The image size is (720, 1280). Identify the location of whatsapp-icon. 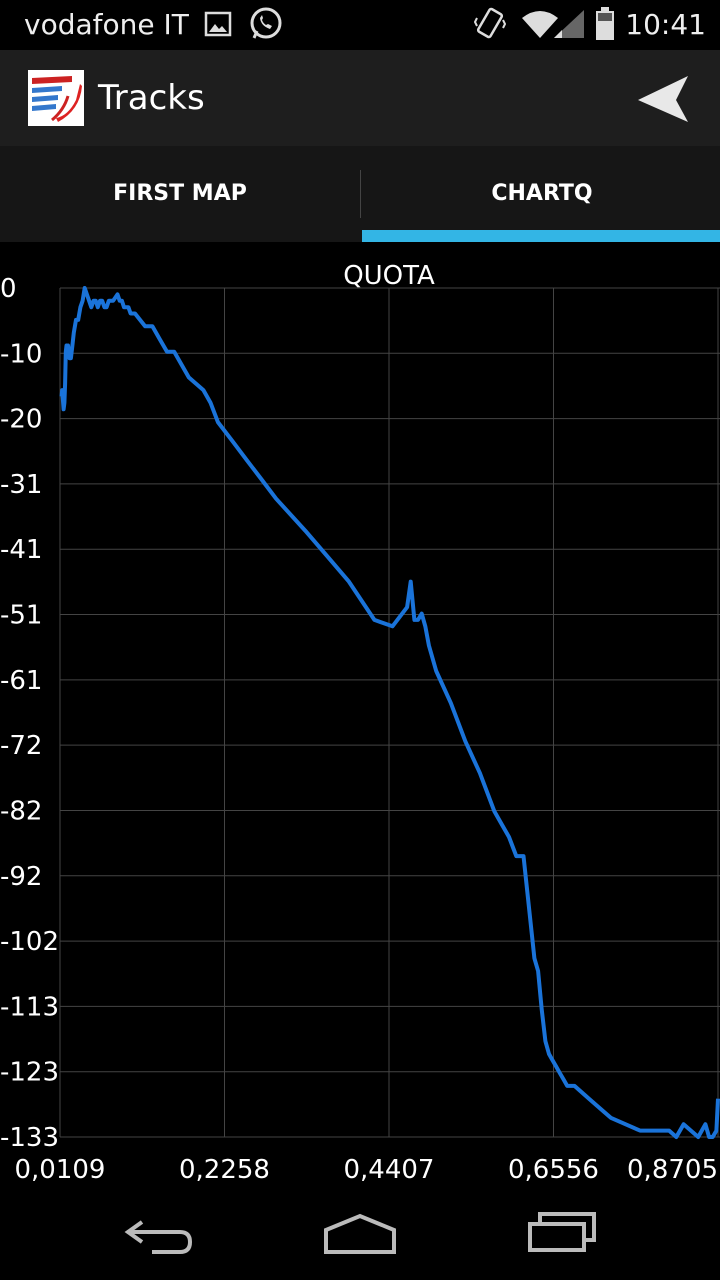
(266, 26).